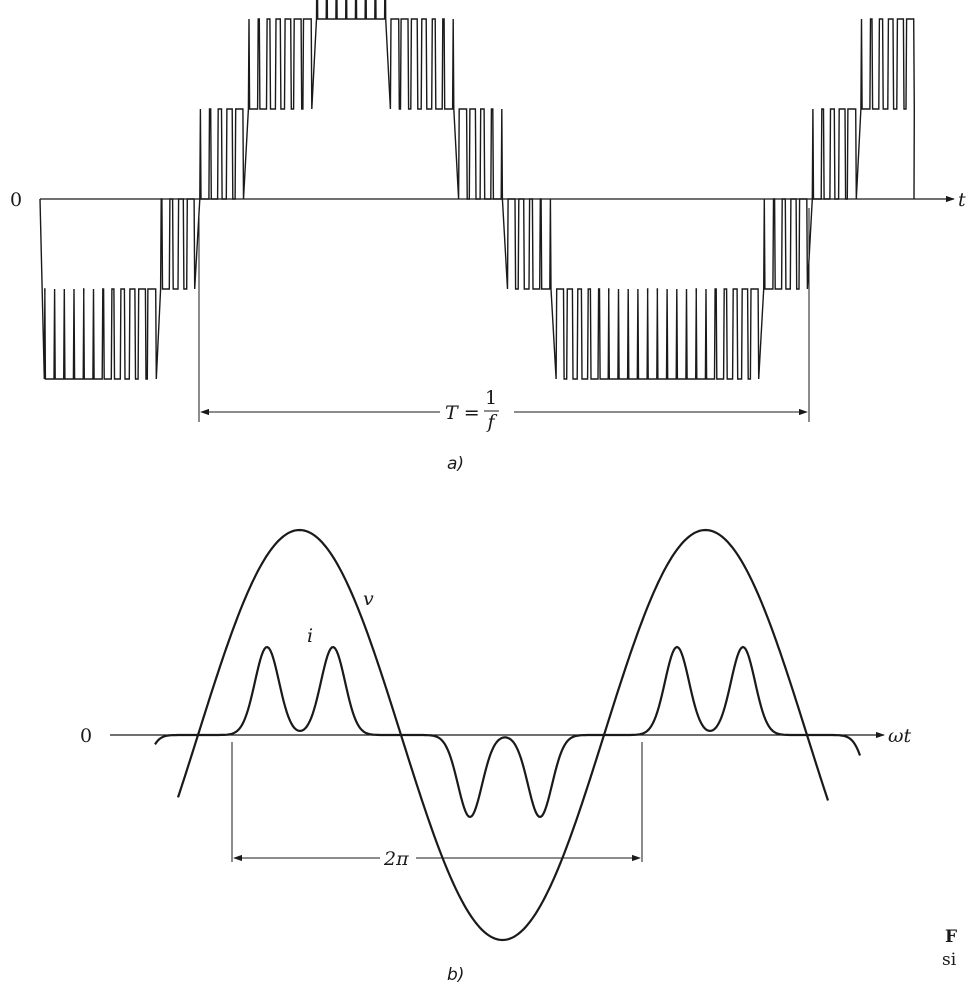 The height and width of the screenshot is (984, 967). Describe the element at coordinates (899, 736) in the screenshot. I see `panel-b-axis-label: ωt` at that location.